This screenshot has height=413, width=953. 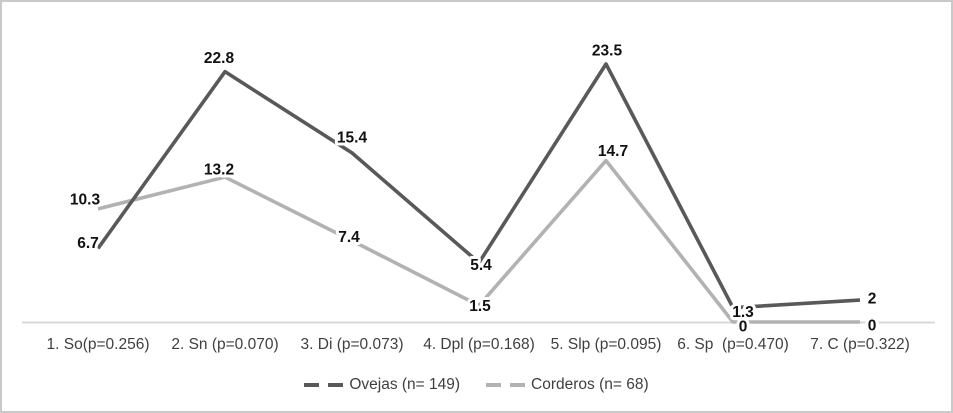 I want to click on data-label: 14.7, so click(x=613, y=151).